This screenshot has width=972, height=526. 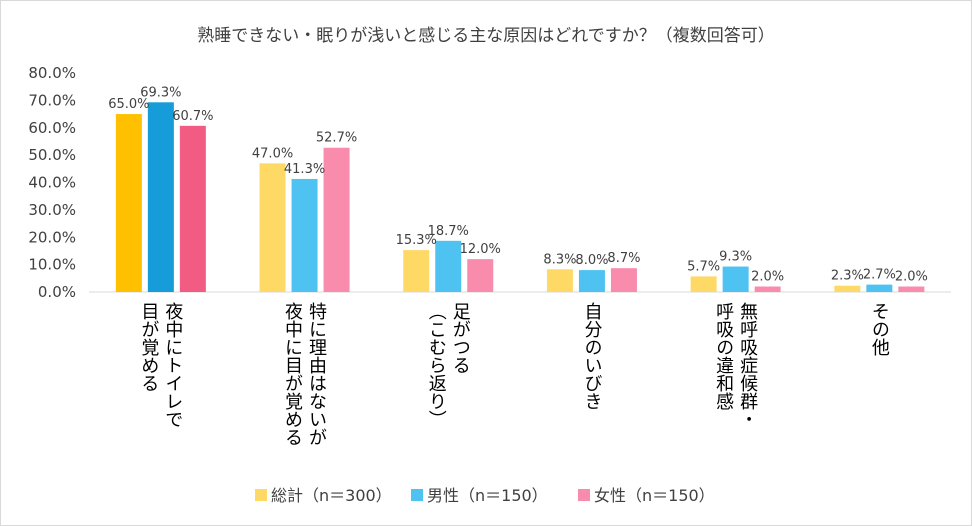 What do you see at coordinates (52, 237) in the screenshot?
I see `y-tick-label: 20.0%` at bounding box center [52, 237].